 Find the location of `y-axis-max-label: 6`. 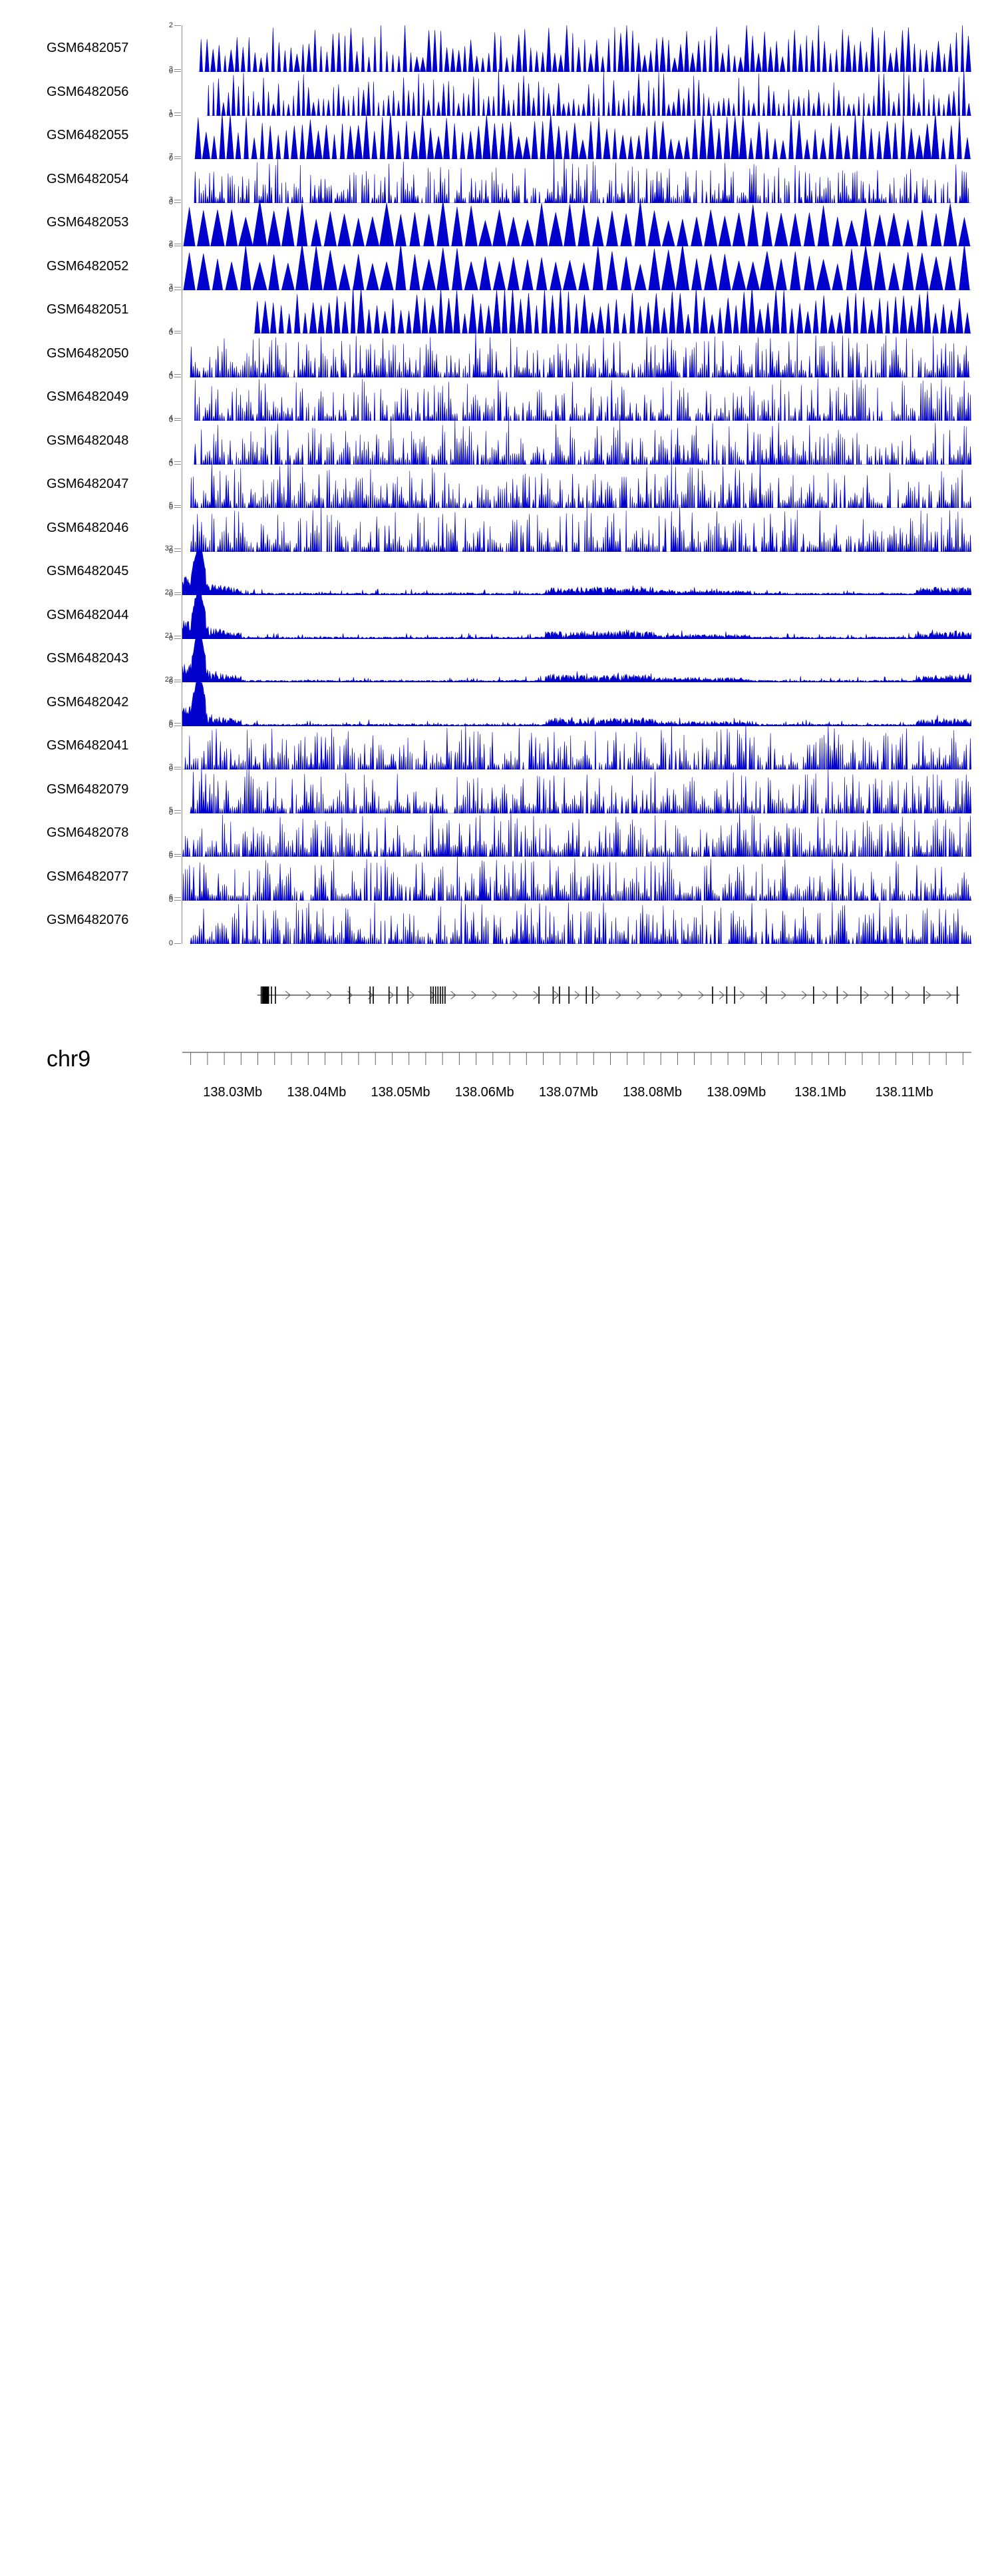

y-axis-max-label: 6 is located at coordinates (170, 897).